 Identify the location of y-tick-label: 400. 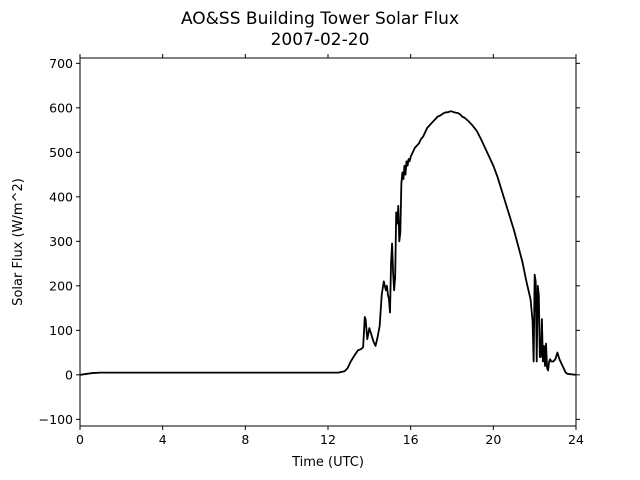
(61, 196).